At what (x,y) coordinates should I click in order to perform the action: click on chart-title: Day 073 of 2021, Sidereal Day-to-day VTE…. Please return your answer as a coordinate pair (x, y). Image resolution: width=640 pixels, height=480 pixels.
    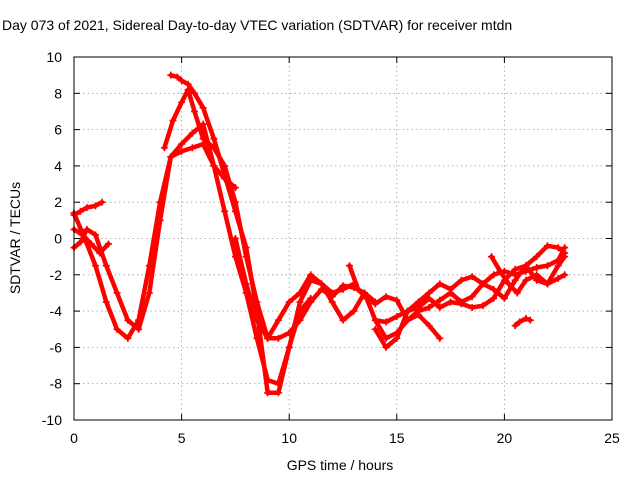
    Looking at the image, I should click on (257, 25).